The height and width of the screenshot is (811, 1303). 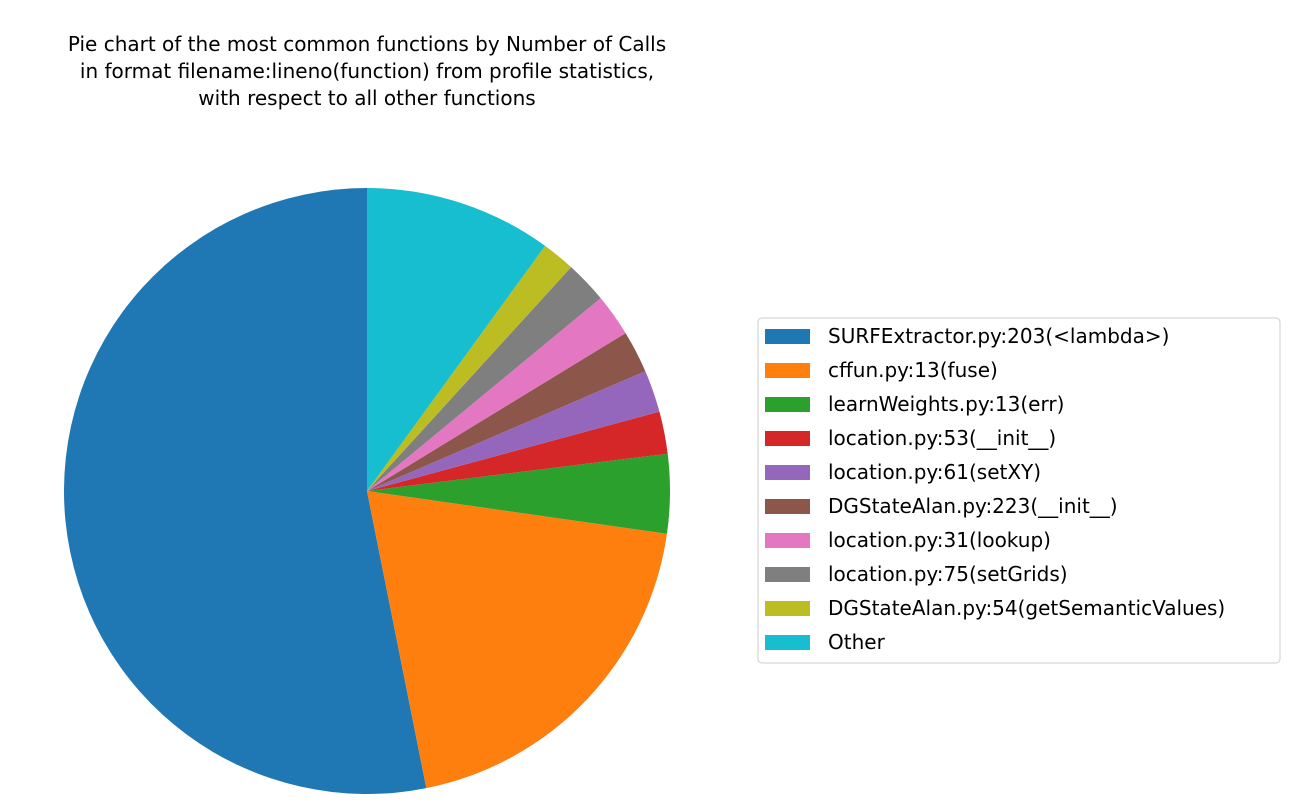 I want to click on legend-item-8: location.py:75(setGrids), so click(x=916, y=574).